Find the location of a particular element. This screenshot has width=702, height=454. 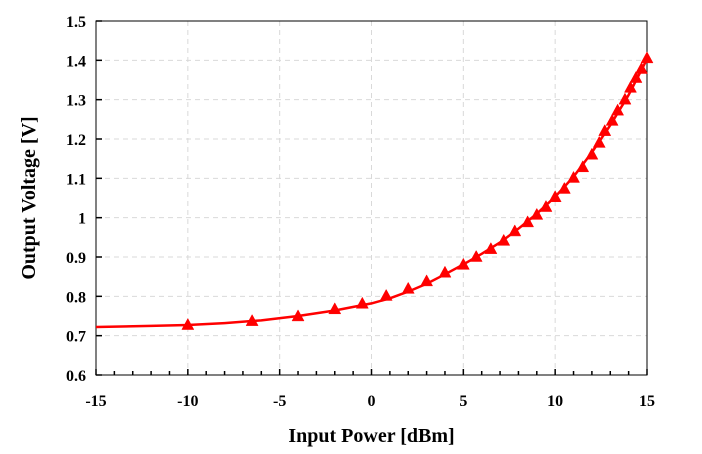

y-tick-label: 1 is located at coordinates (82, 219).